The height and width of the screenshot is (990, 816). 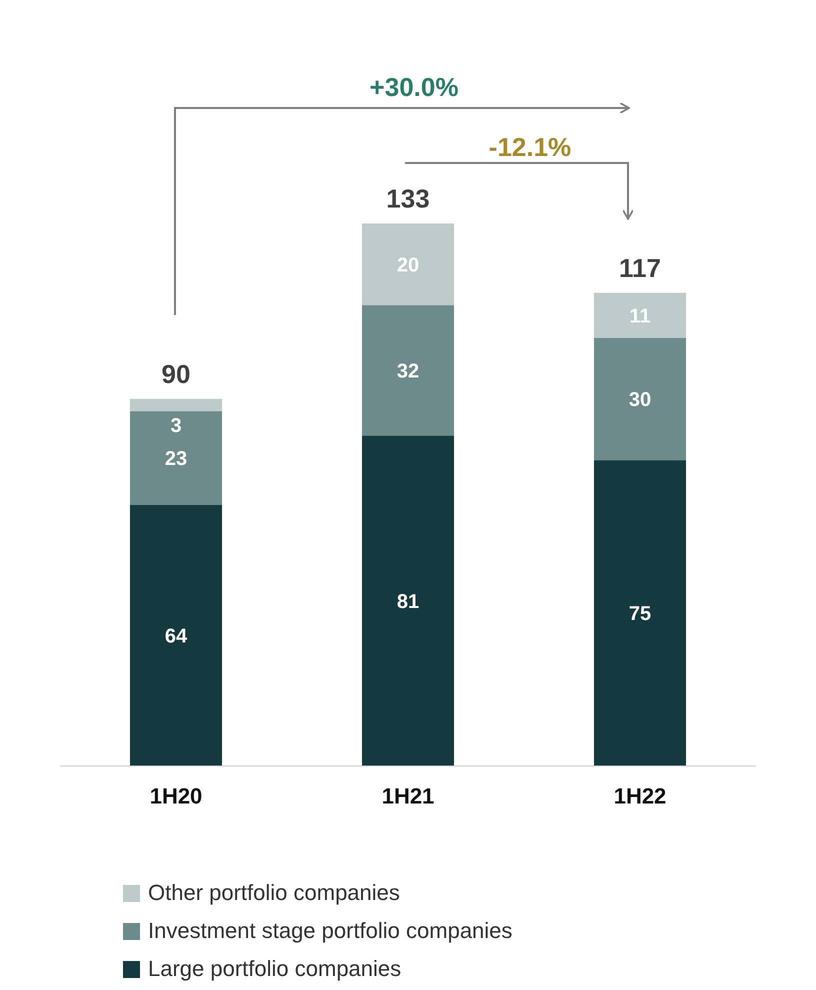 What do you see at coordinates (275, 969) in the screenshot?
I see `legend-label: Large portfolio companies` at bounding box center [275, 969].